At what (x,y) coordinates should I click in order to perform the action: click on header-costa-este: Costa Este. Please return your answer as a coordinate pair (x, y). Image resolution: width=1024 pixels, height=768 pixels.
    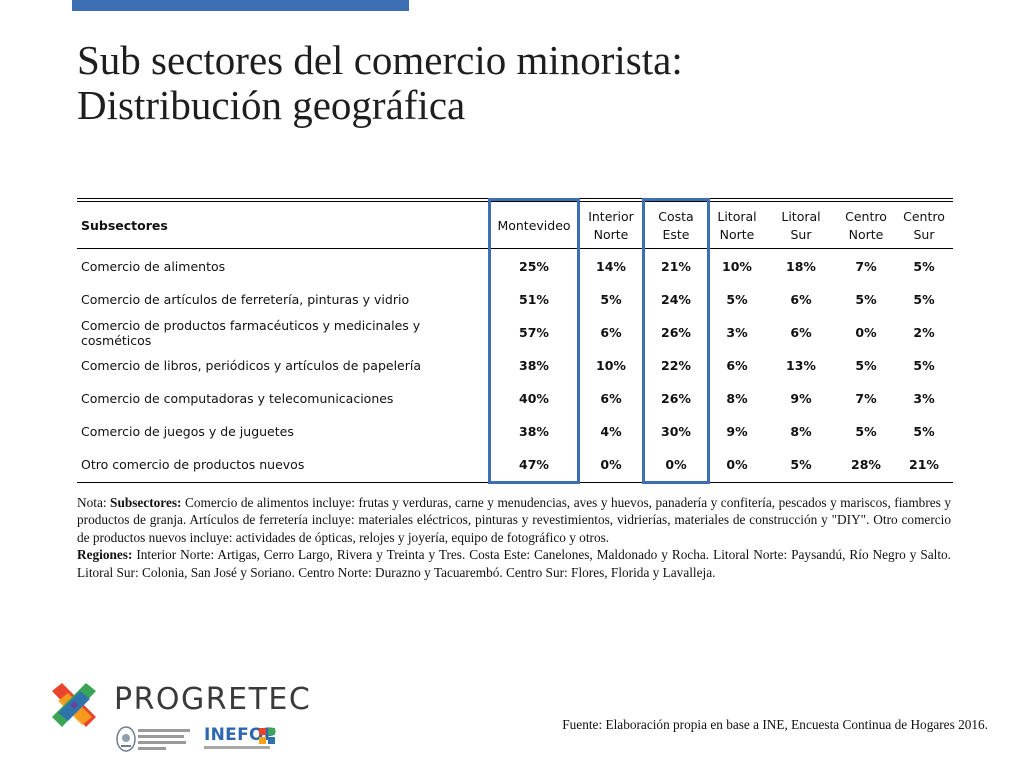
    Looking at the image, I should click on (676, 226).